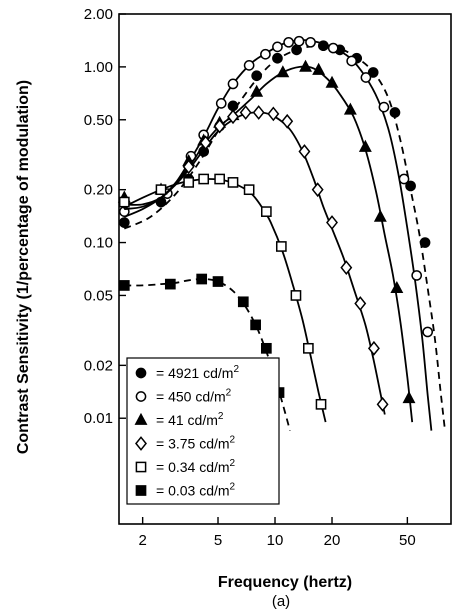  What do you see at coordinates (98, 14) in the screenshot?
I see `y-tick-label: 2.00` at bounding box center [98, 14].